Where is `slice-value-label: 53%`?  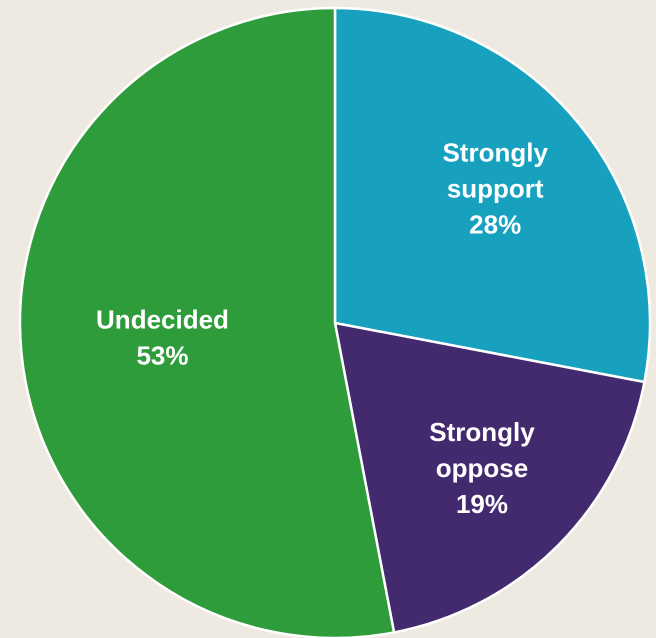
slice-value-label: 53% is located at coordinates (162, 355).